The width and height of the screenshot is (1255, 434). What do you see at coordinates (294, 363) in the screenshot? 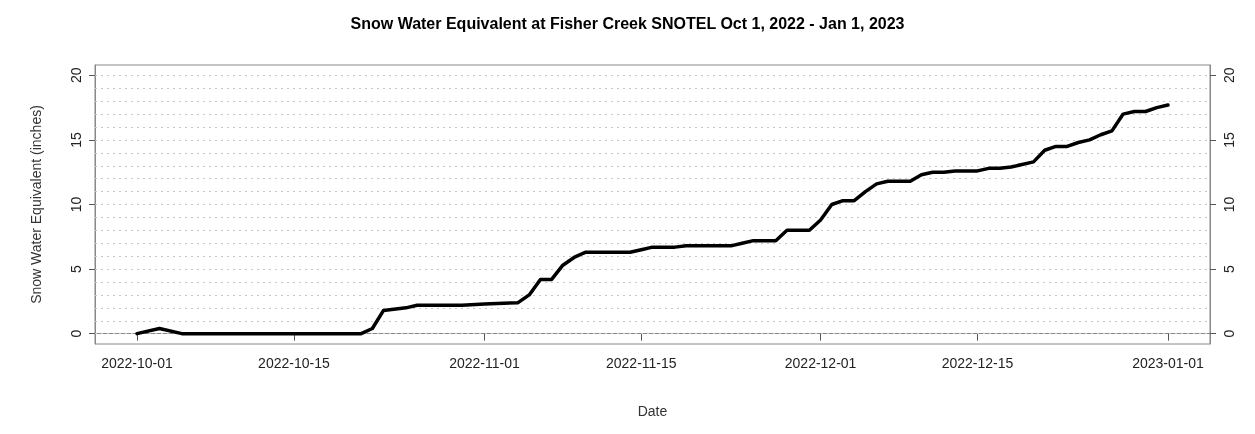
I see `x-tick-label: 2022-10-15` at bounding box center [294, 363].